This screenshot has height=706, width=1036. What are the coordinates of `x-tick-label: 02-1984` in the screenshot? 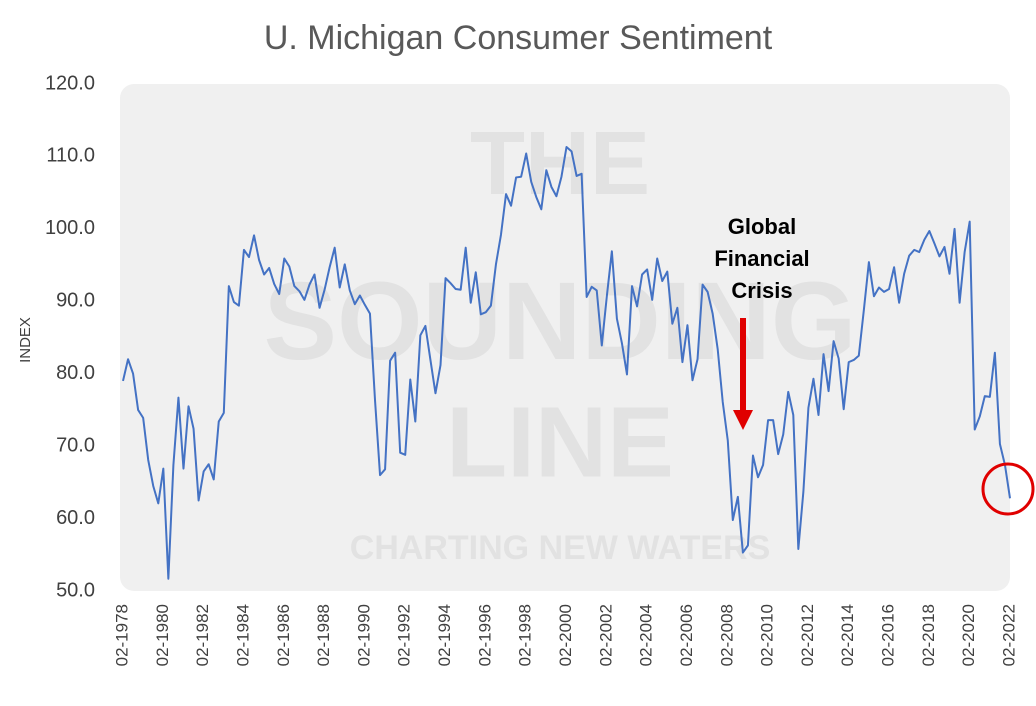 It's located at (242, 635).